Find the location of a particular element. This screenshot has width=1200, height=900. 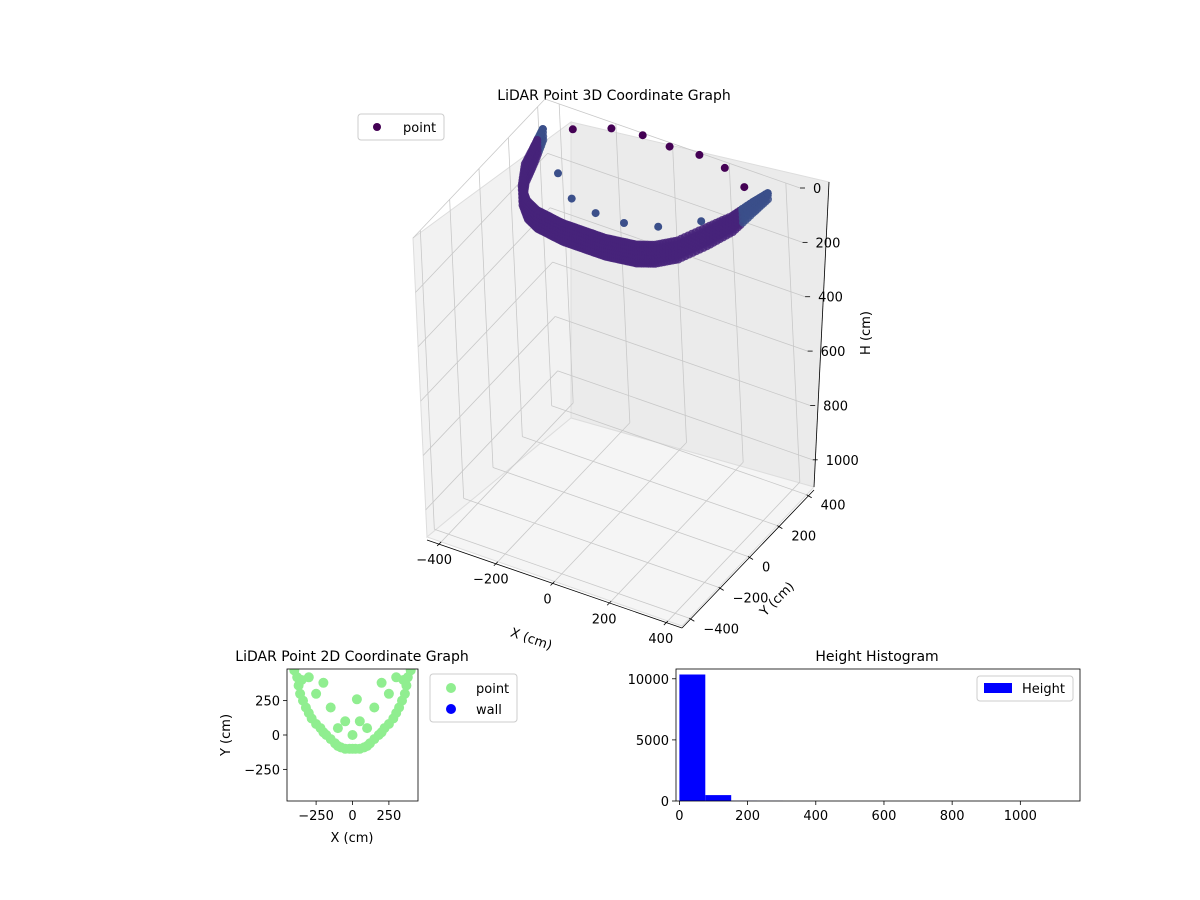

x-tick-label-3d: 200 is located at coordinates (604, 619).